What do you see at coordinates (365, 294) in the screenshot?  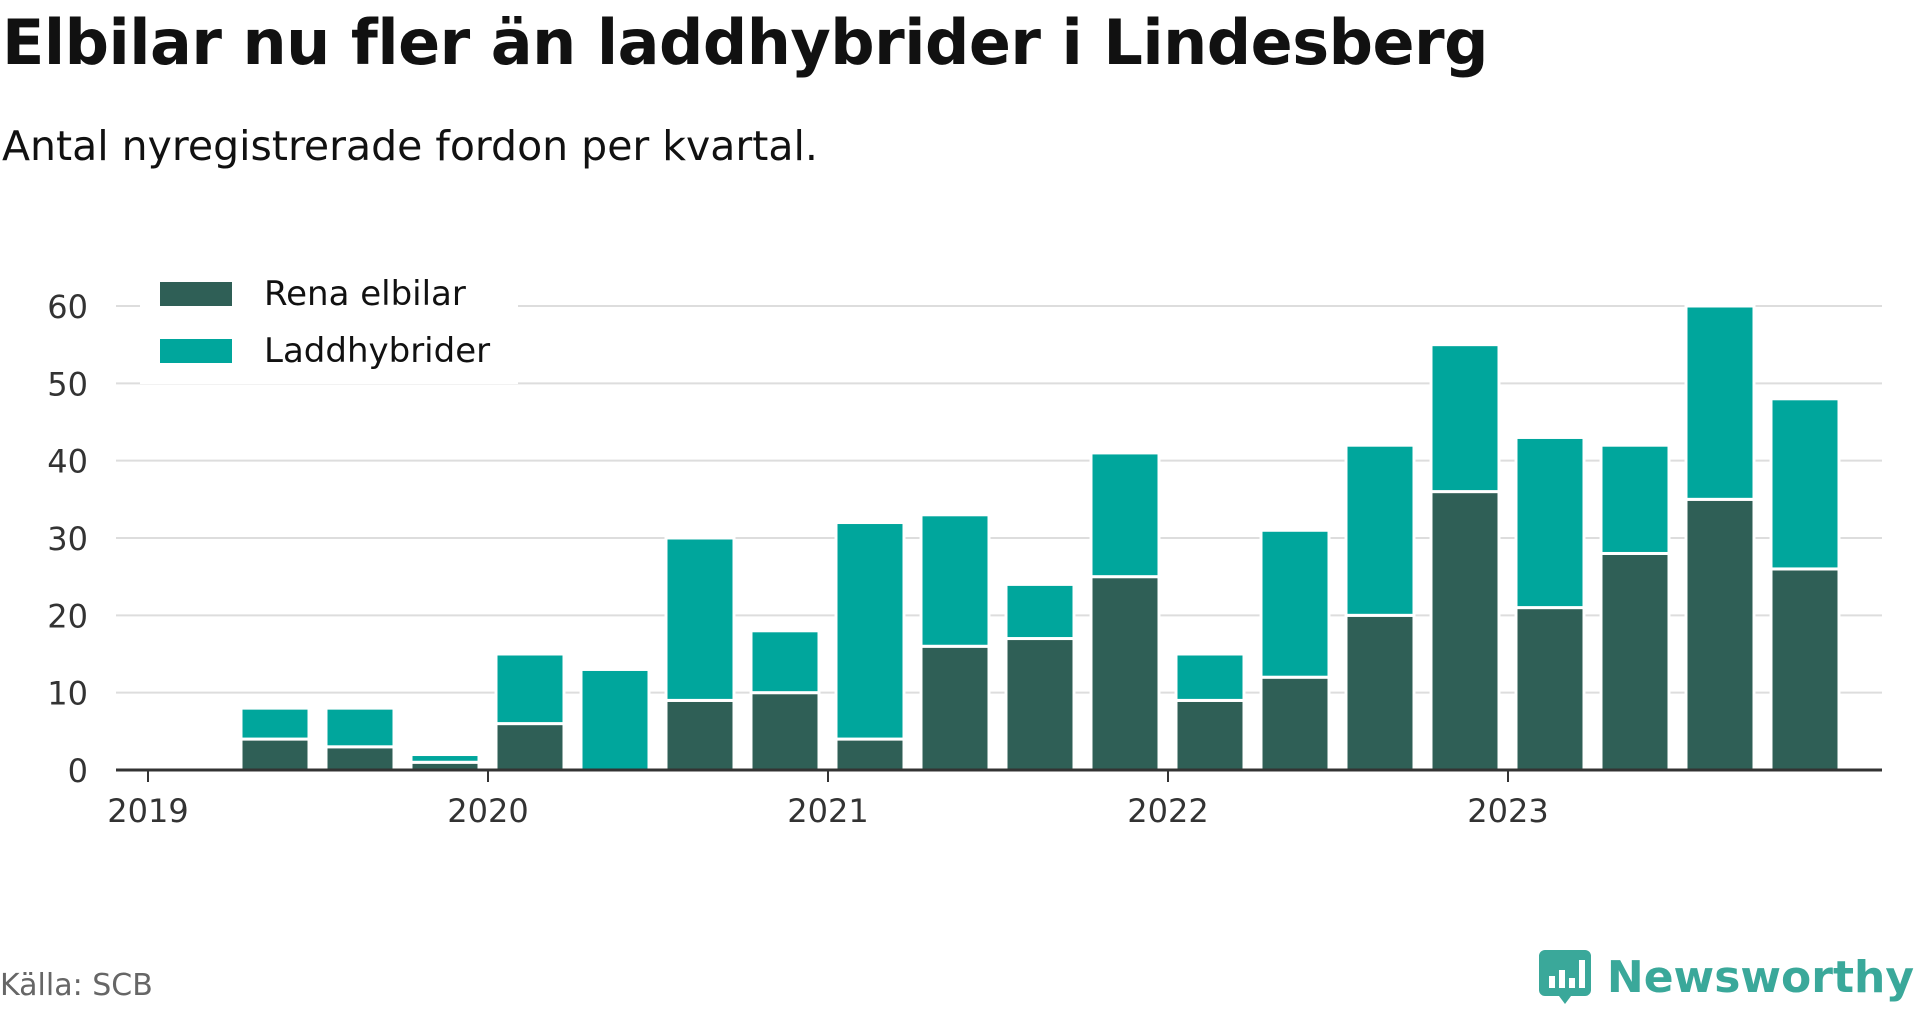 I see `legend-label-rena-elbilar: Rena elbilar` at bounding box center [365, 294].